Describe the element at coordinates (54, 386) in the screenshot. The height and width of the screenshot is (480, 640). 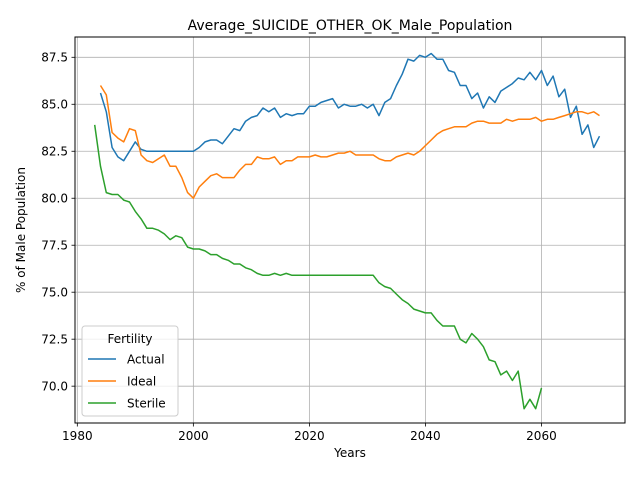
I see `y-tick-label: 70.0` at that location.